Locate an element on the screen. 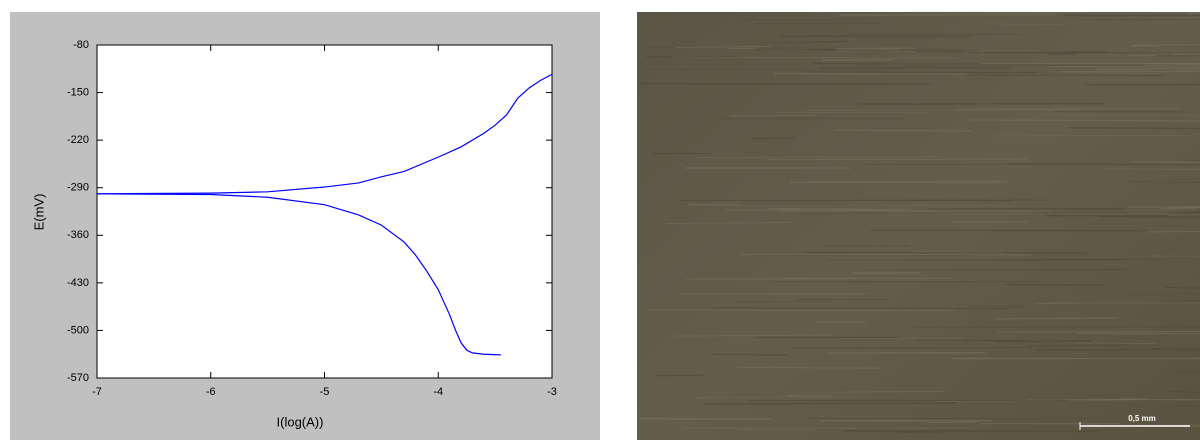  y-tick-label: -220 is located at coordinates (78, 140).